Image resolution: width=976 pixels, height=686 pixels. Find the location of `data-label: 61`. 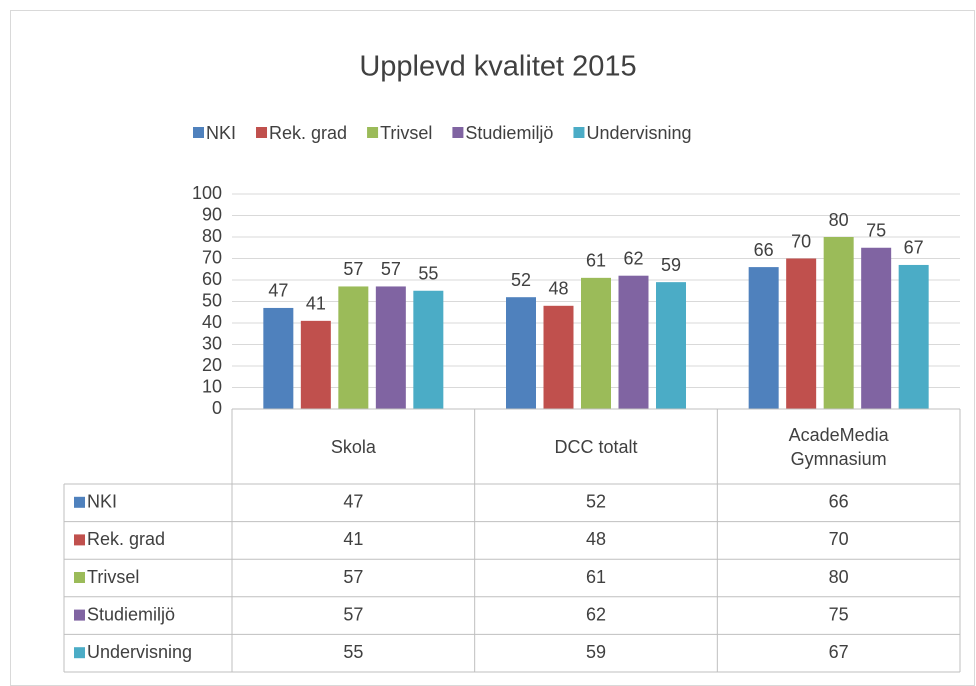

data-label: 61 is located at coordinates (596, 261).